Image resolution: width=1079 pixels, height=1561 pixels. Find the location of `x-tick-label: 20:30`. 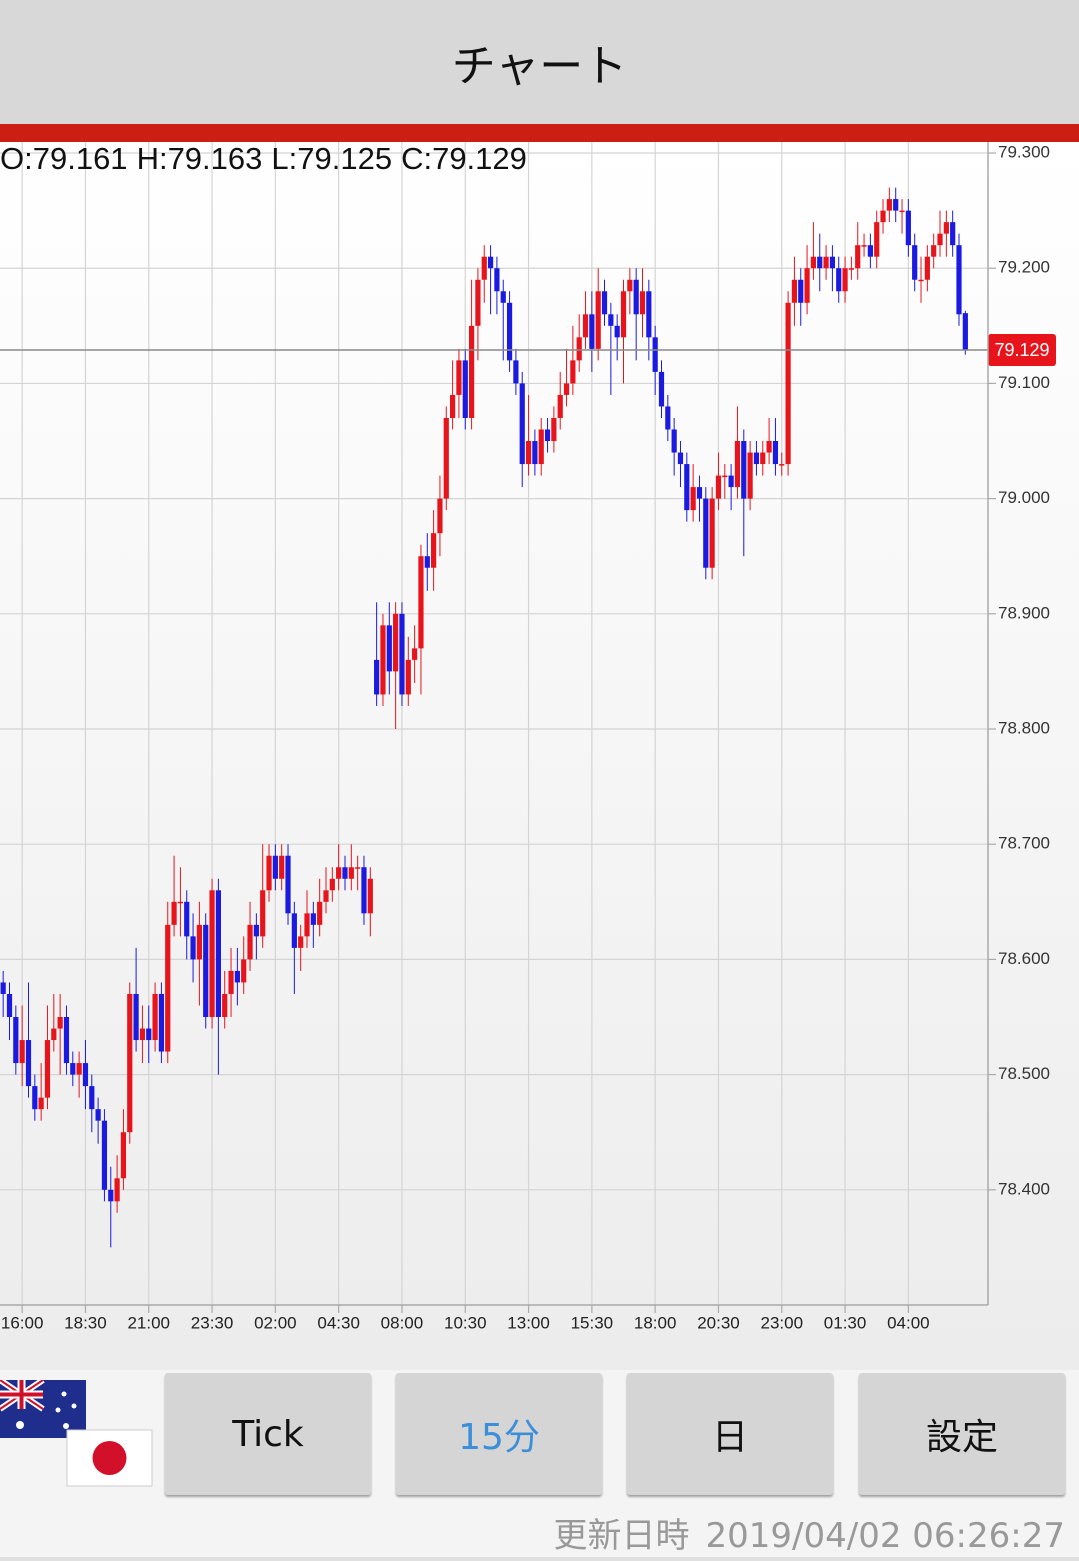

x-tick-label: 20:30 is located at coordinates (718, 1322).